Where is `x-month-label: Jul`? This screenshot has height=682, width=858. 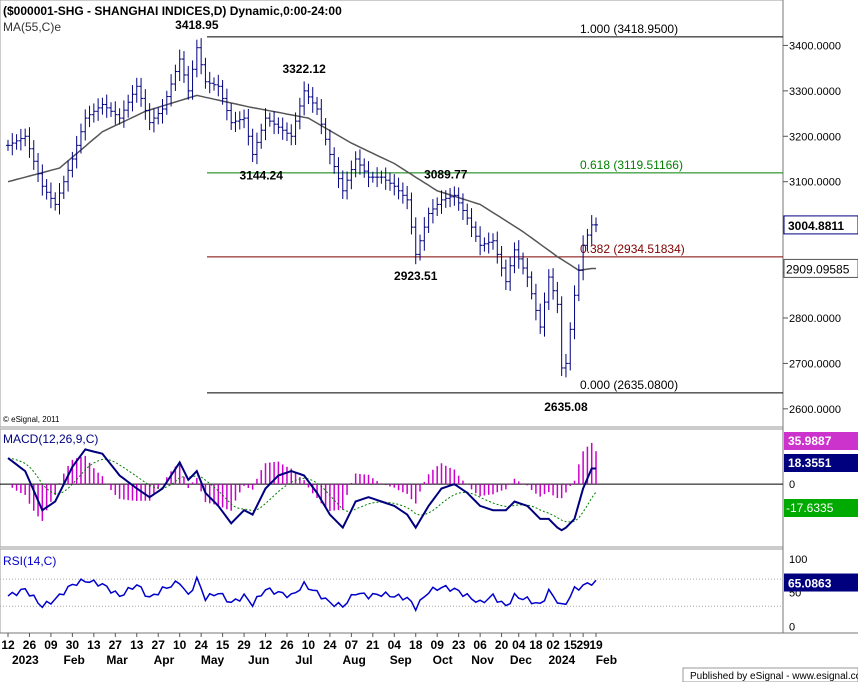
x-month-label: Jul is located at coordinates (303, 660).